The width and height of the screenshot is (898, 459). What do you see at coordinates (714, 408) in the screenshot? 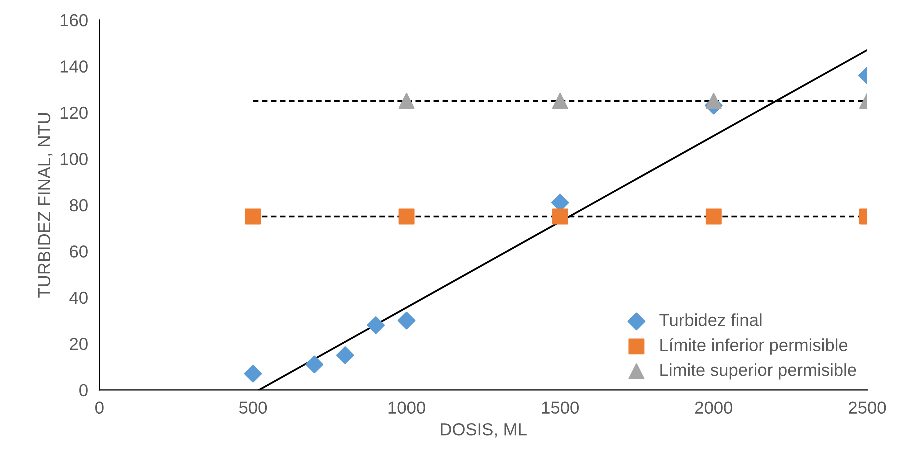
I see `x-tick-label: 2000` at bounding box center [714, 408].